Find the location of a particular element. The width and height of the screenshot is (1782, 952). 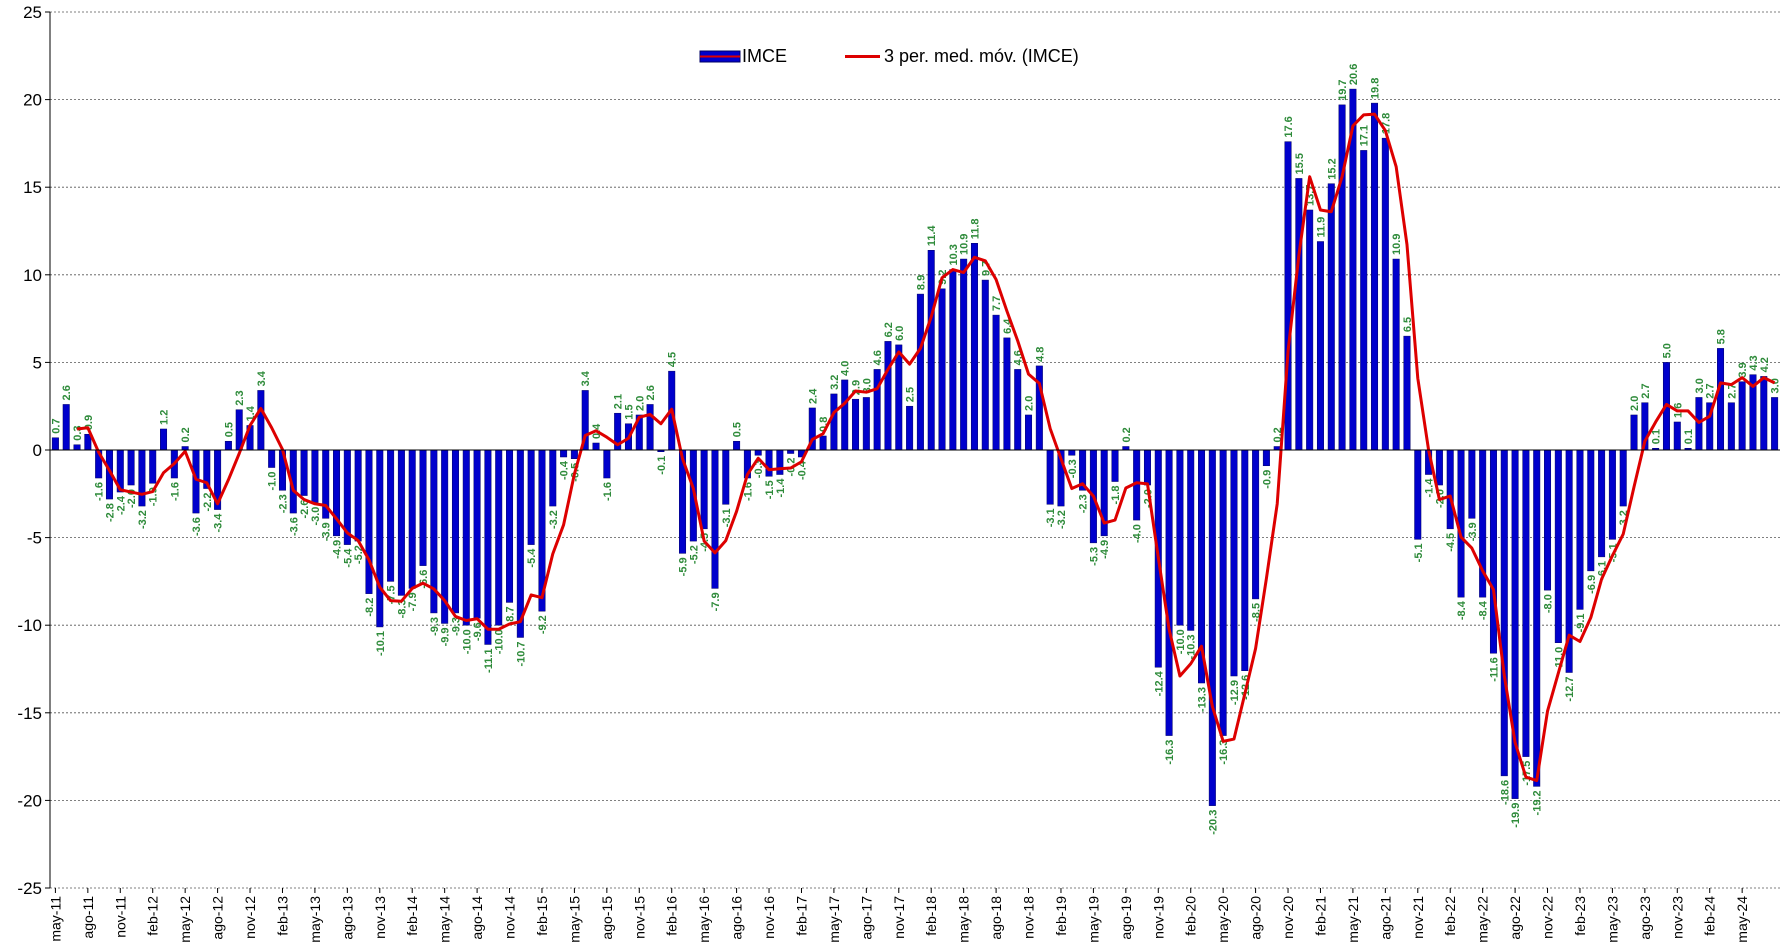

data-label: -8.0 is located at coordinates (1549, 603).